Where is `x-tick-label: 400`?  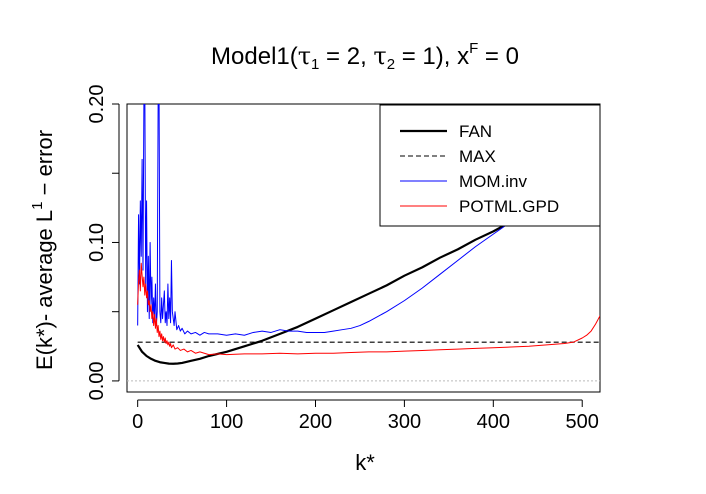
x-tick-label: 400 is located at coordinates (493, 422).